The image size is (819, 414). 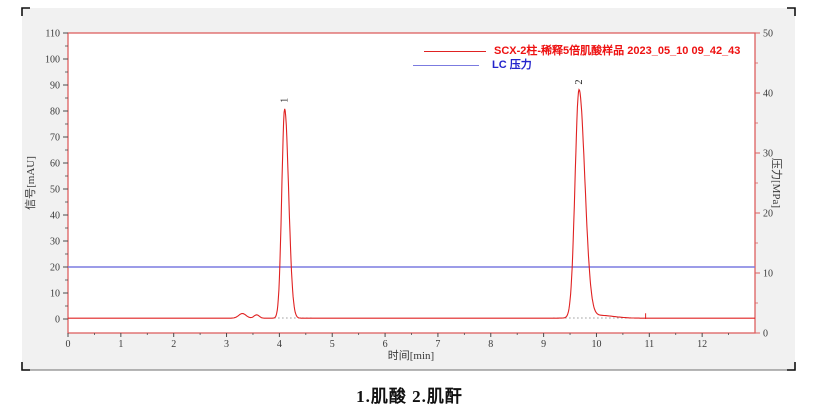 I want to click on pressure-legend-label: LC 压力, so click(x=512, y=65).